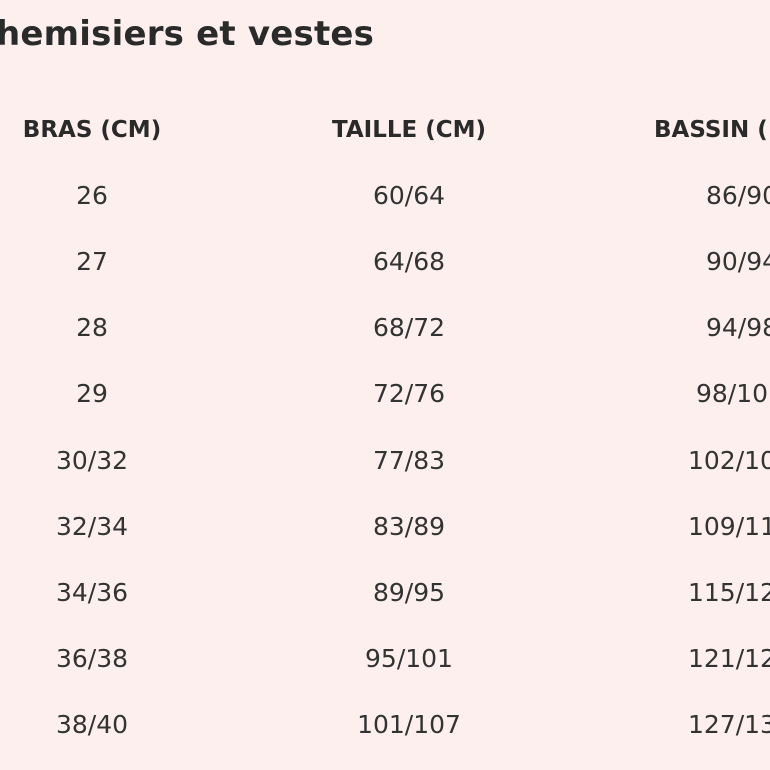 The height and width of the screenshot is (770, 770). I want to click on cell-bassin: 121/12, so click(729, 658).